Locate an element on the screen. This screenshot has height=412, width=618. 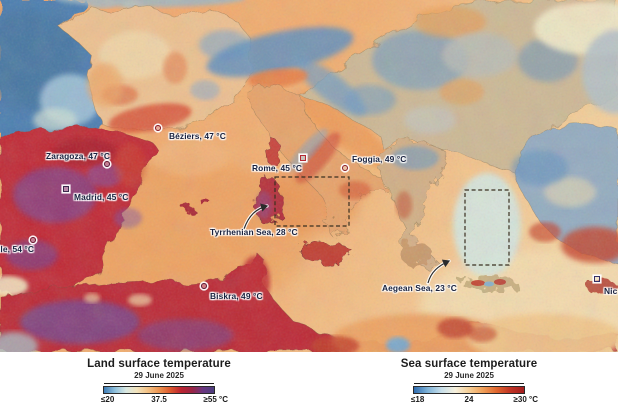
aegean-arrow is located at coordinates (438, 272).